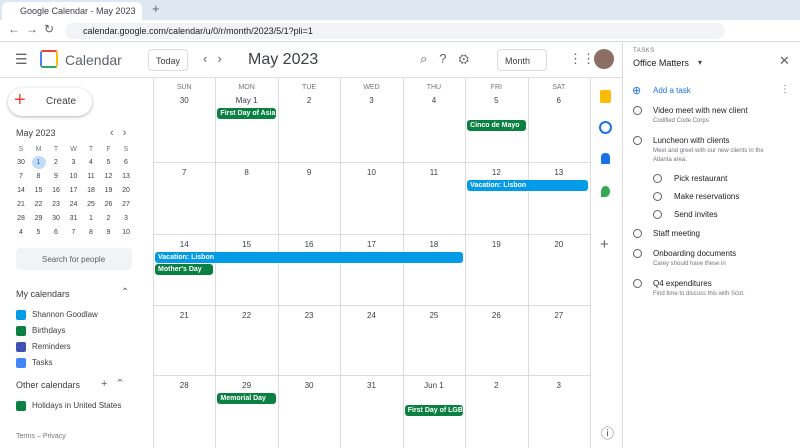 This screenshot has width=800, height=448. What do you see at coordinates (117, 384) in the screenshot?
I see `other-actions: +⌃` at bounding box center [117, 384].